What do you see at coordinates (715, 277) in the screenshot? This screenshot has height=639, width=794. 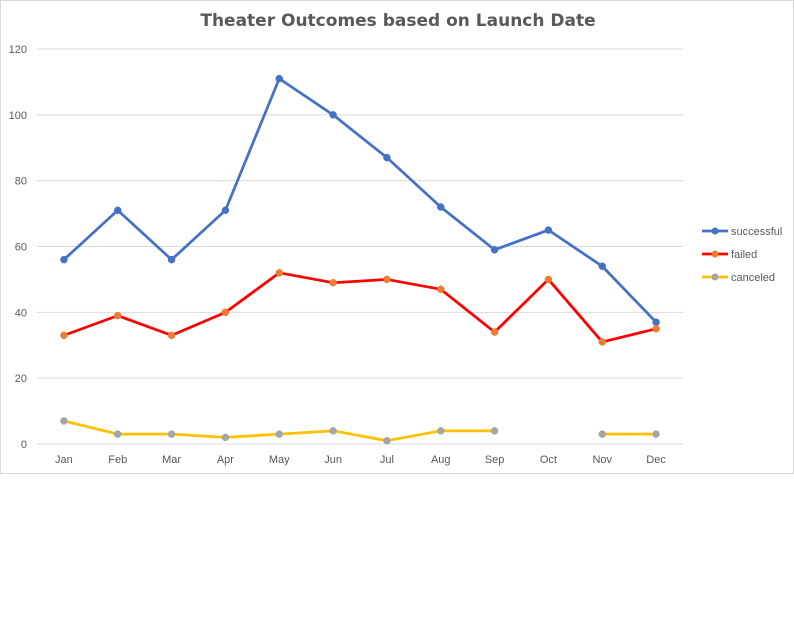 I see `legend-marker-canceled` at bounding box center [715, 277].